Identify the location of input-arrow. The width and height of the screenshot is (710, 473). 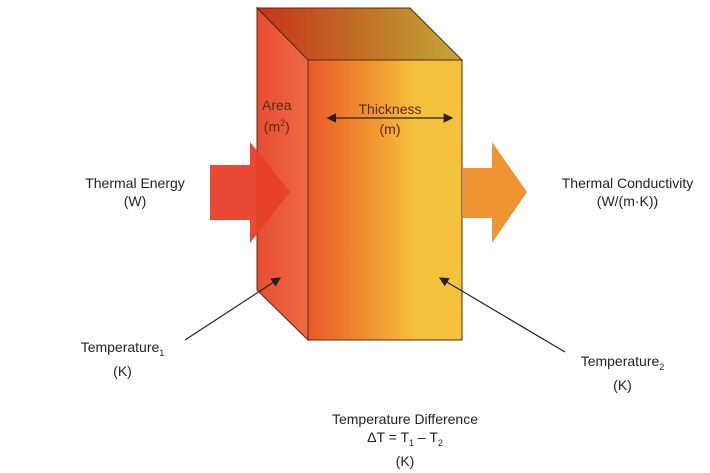
(250, 192).